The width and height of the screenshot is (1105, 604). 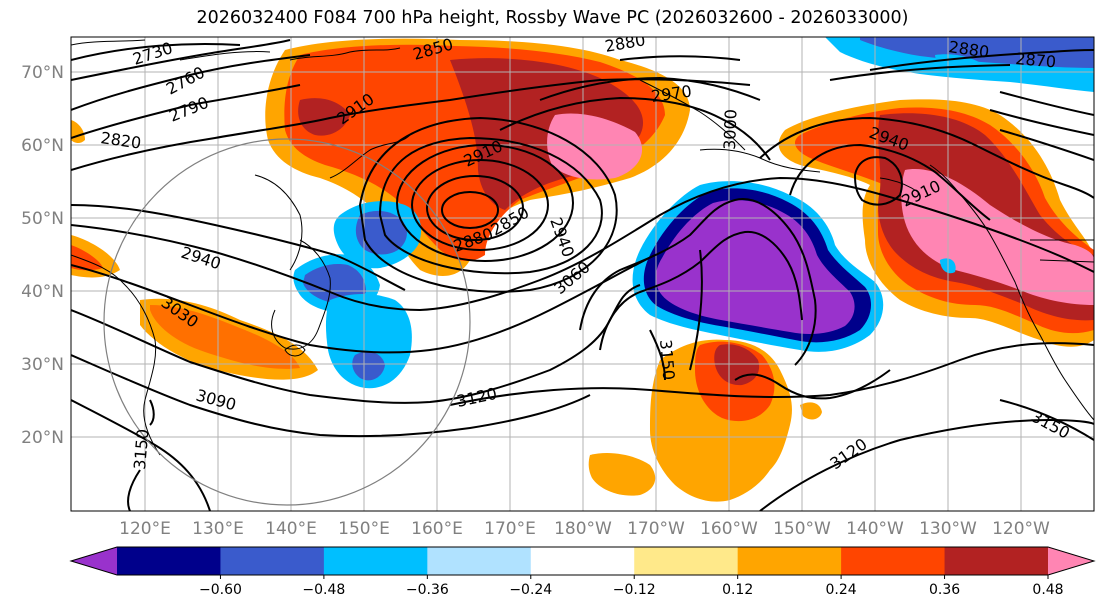 What do you see at coordinates (42, 438) in the screenshot?
I see `lat-label: 20°N` at bounding box center [42, 438].